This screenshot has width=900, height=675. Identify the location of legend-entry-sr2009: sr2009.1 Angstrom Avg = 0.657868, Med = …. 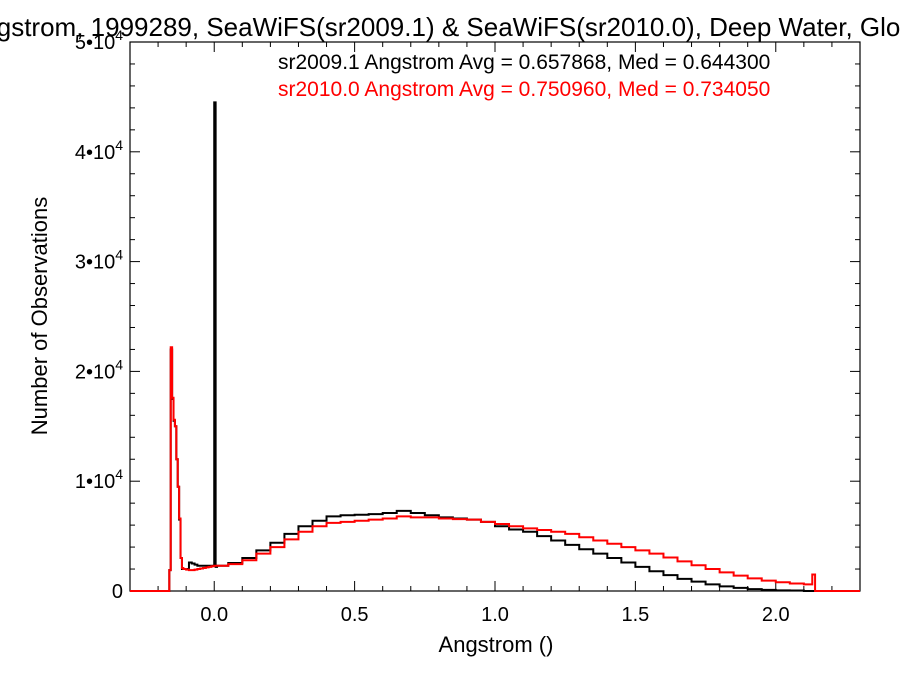
(524, 62).